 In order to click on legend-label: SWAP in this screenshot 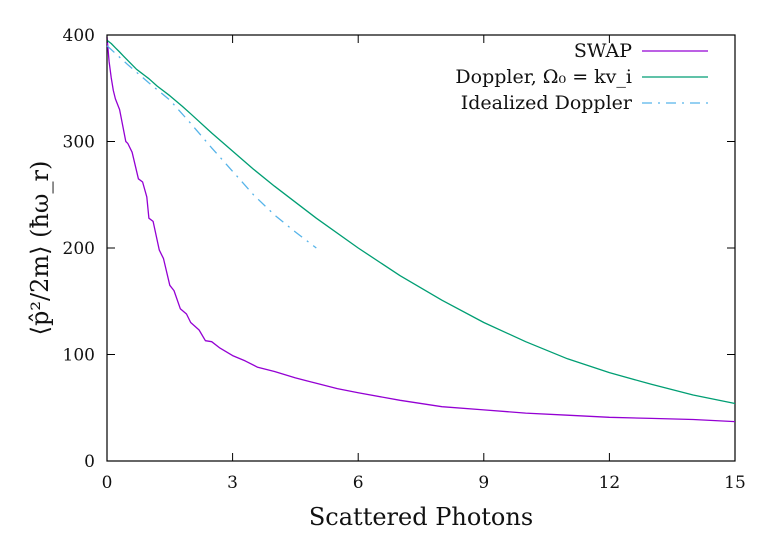, I will do `click(603, 51)`.